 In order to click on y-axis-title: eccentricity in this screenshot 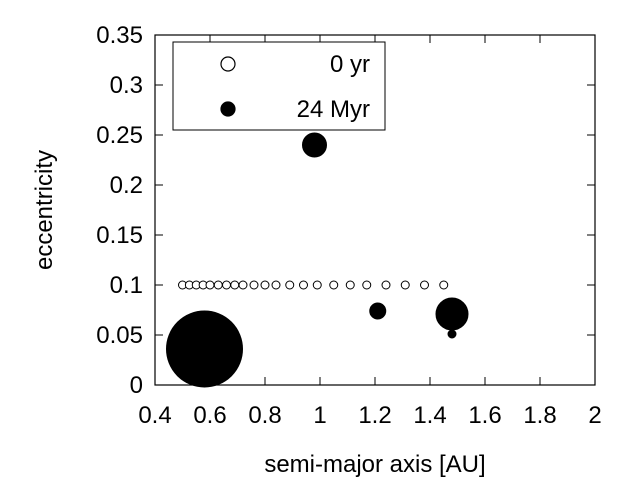, I will do `click(44, 210)`.